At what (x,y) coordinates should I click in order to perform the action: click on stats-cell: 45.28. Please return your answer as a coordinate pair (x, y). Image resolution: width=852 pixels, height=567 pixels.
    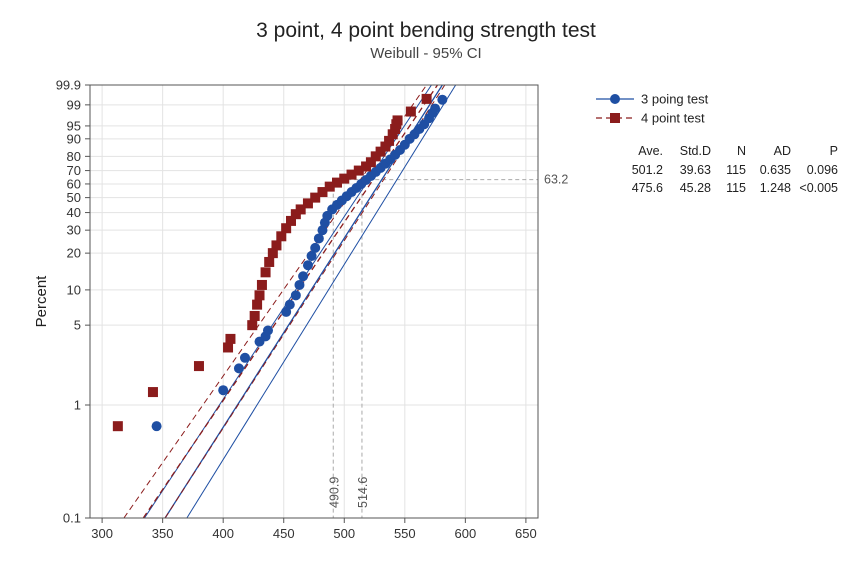
    Looking at the image, I should click on (695, 188).